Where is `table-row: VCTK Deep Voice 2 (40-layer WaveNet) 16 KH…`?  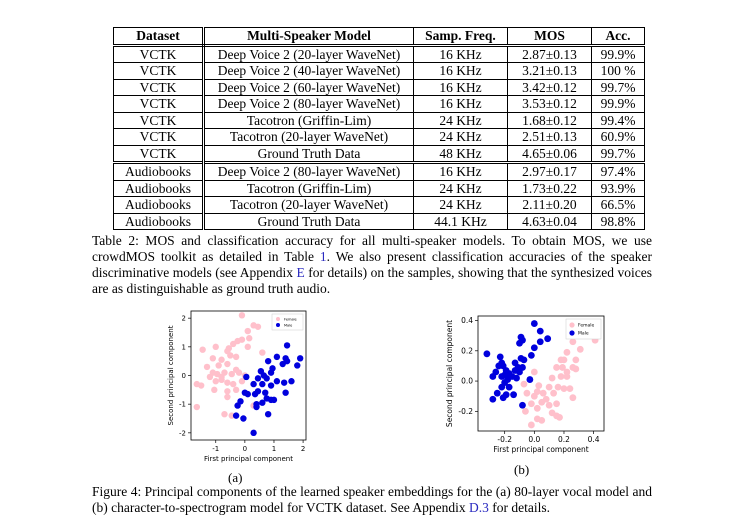 table-row: VCTK Deep Voice 2 (40-layer WaveNet) 16 KH… is located at coordinates (379, 71).